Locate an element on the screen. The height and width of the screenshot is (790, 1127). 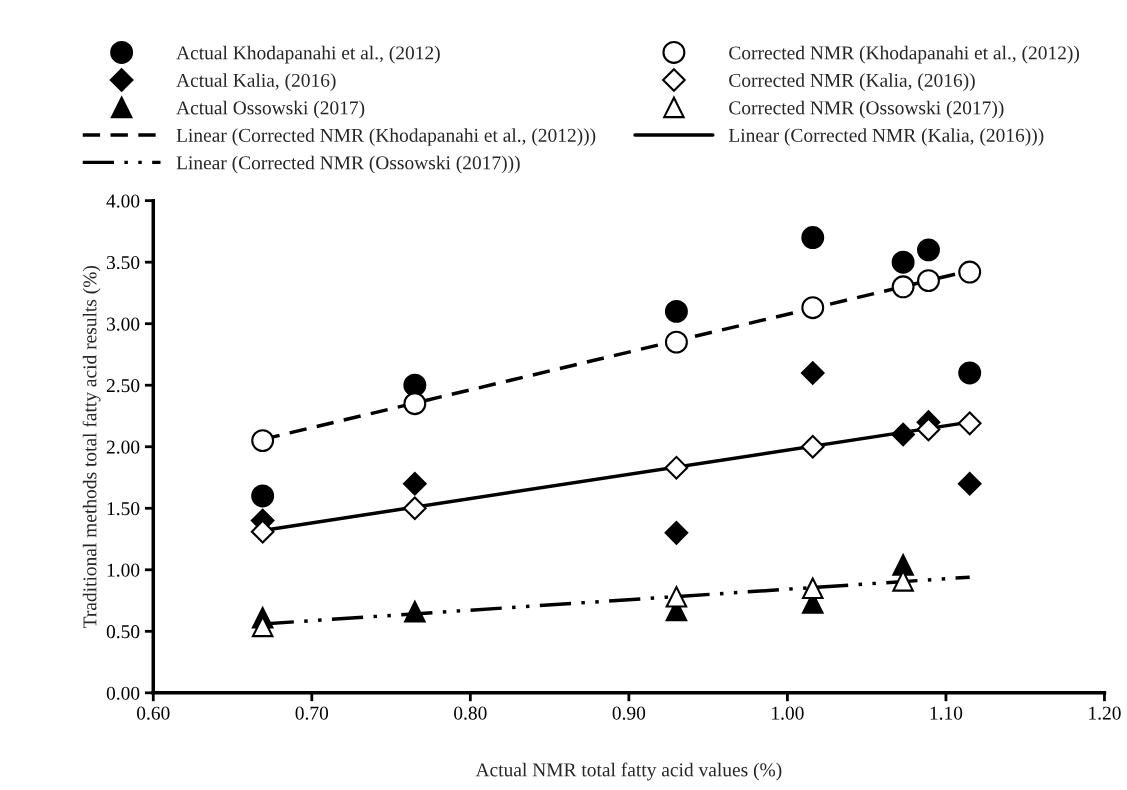
y-tick-label: 3.00 is located at coordinates (123, 324).